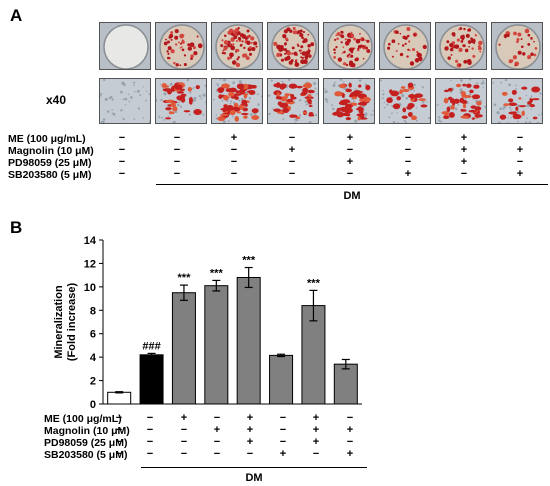 This screenshot has width=550, height=486. Describe the element at coordinates (93, 382) in the screenshot. I see `y-tick-label: 2` at that location.